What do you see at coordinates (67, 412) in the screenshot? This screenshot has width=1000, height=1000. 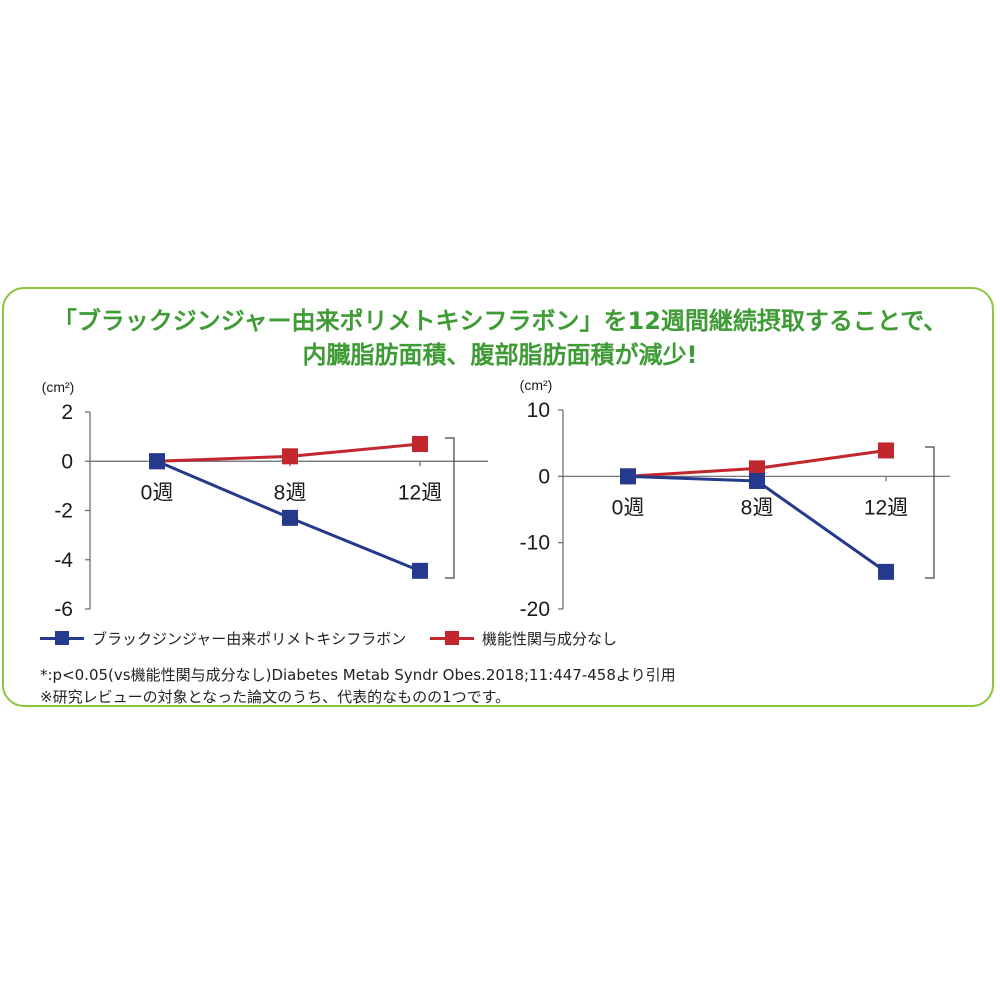 I see `y-tick-label: 2` at bounding box center [67, 412].